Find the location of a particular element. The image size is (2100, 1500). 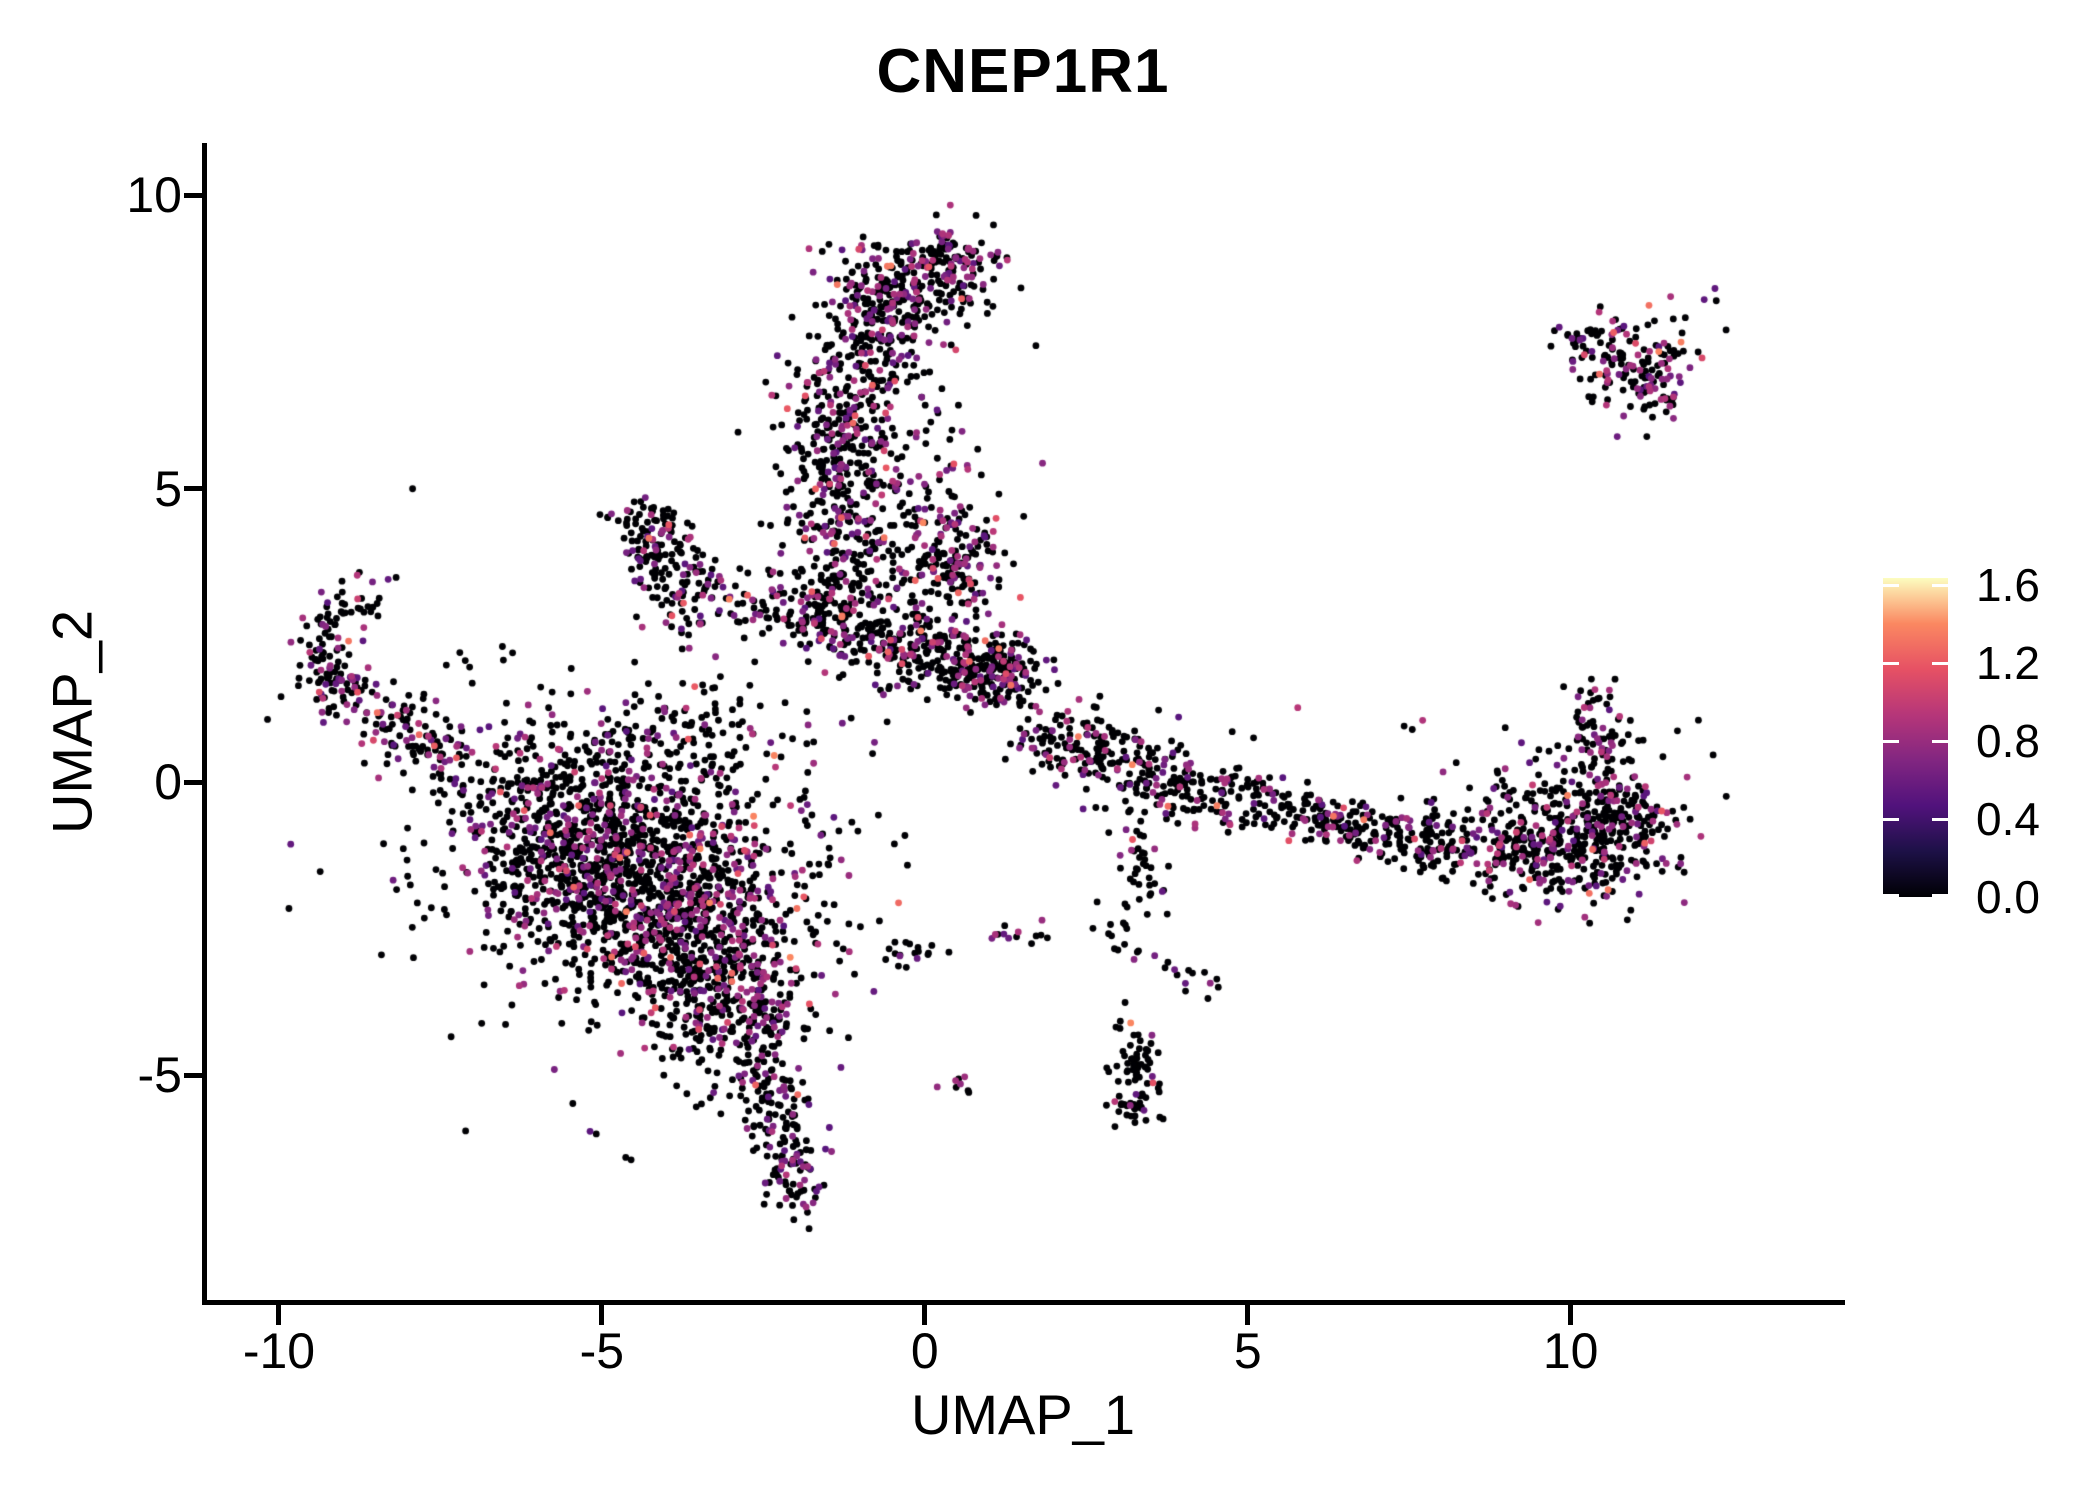

legend-tick-label: 1.6 is located at coordinates (2008, 585).